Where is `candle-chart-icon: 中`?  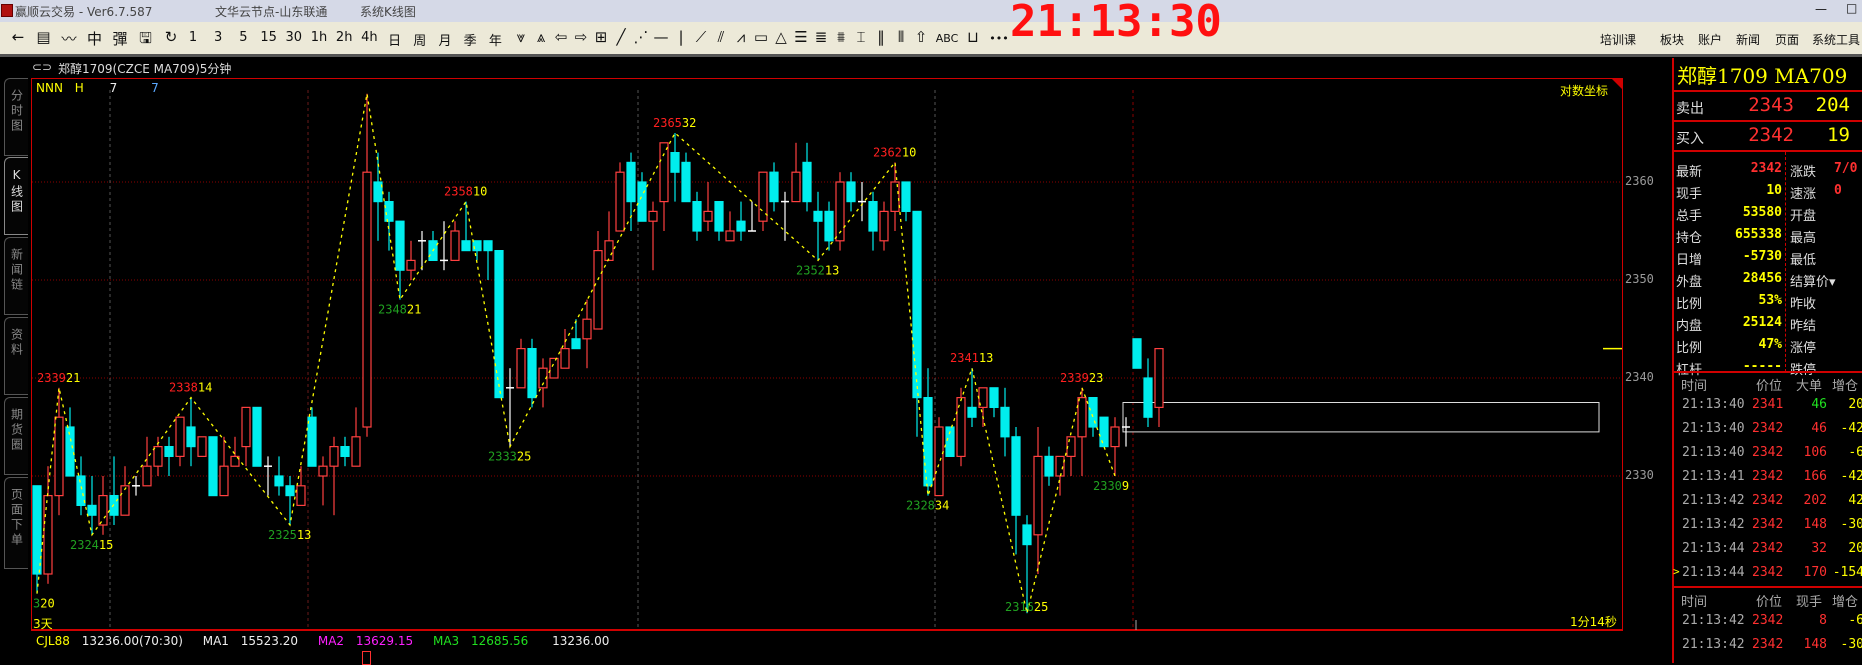 candle-chart-icon: 中 is located at coordinates (94, 39).